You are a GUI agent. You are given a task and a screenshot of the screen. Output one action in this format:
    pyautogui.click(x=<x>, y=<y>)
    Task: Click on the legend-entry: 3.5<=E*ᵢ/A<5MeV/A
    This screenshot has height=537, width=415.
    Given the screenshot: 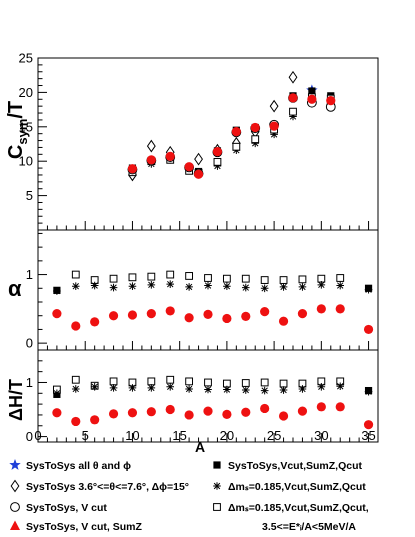 What is the action you would take?
    pyautogui.click(x=309, y=527)
    